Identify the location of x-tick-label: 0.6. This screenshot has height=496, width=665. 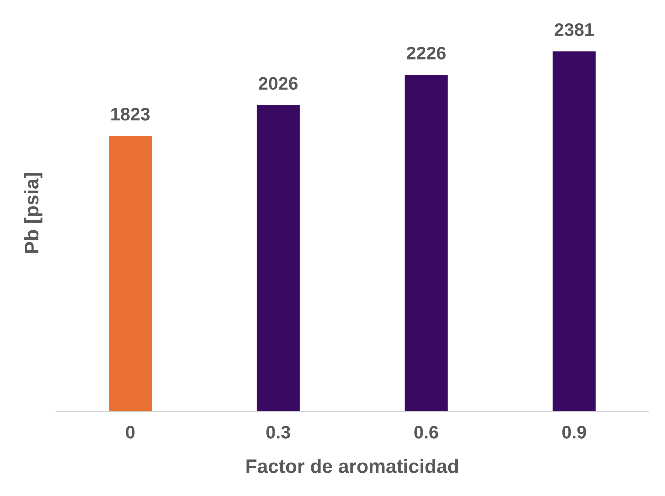
(426, 432).